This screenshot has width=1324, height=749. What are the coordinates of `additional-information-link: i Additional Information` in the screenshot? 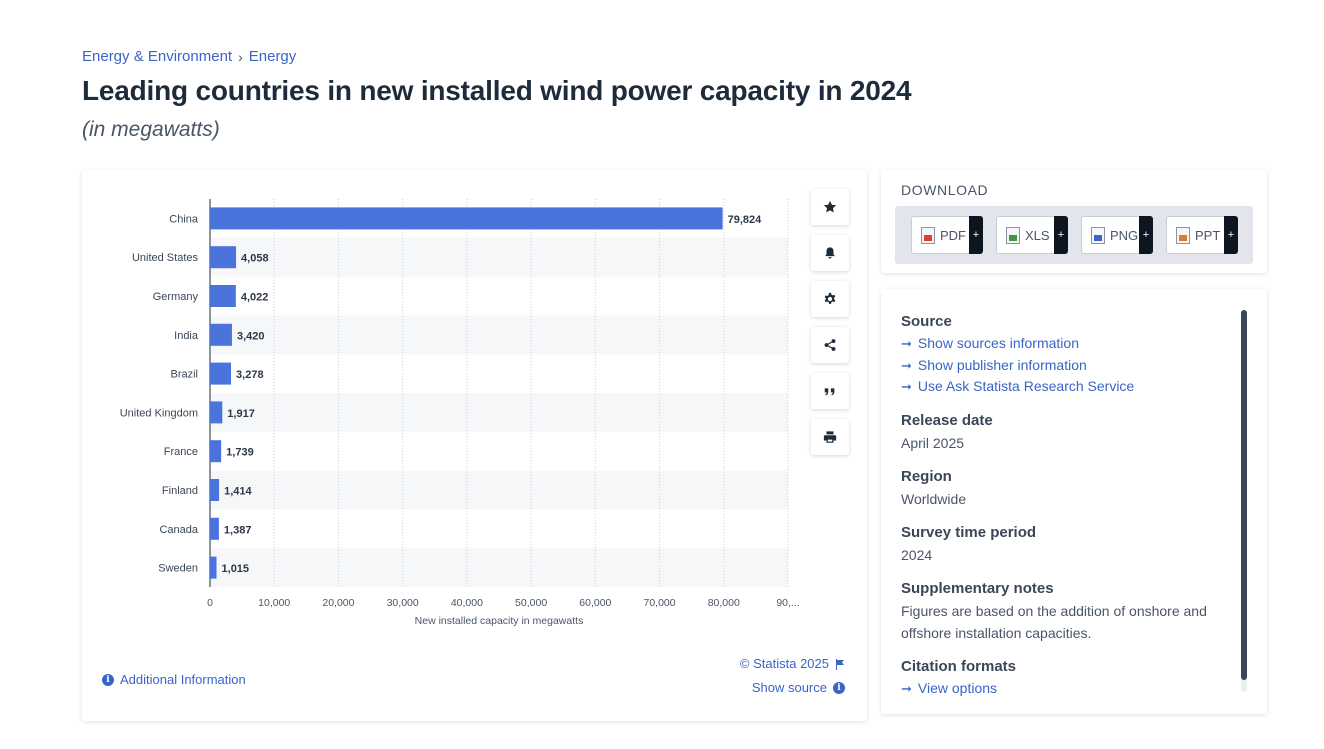 It's located at (174, 679).